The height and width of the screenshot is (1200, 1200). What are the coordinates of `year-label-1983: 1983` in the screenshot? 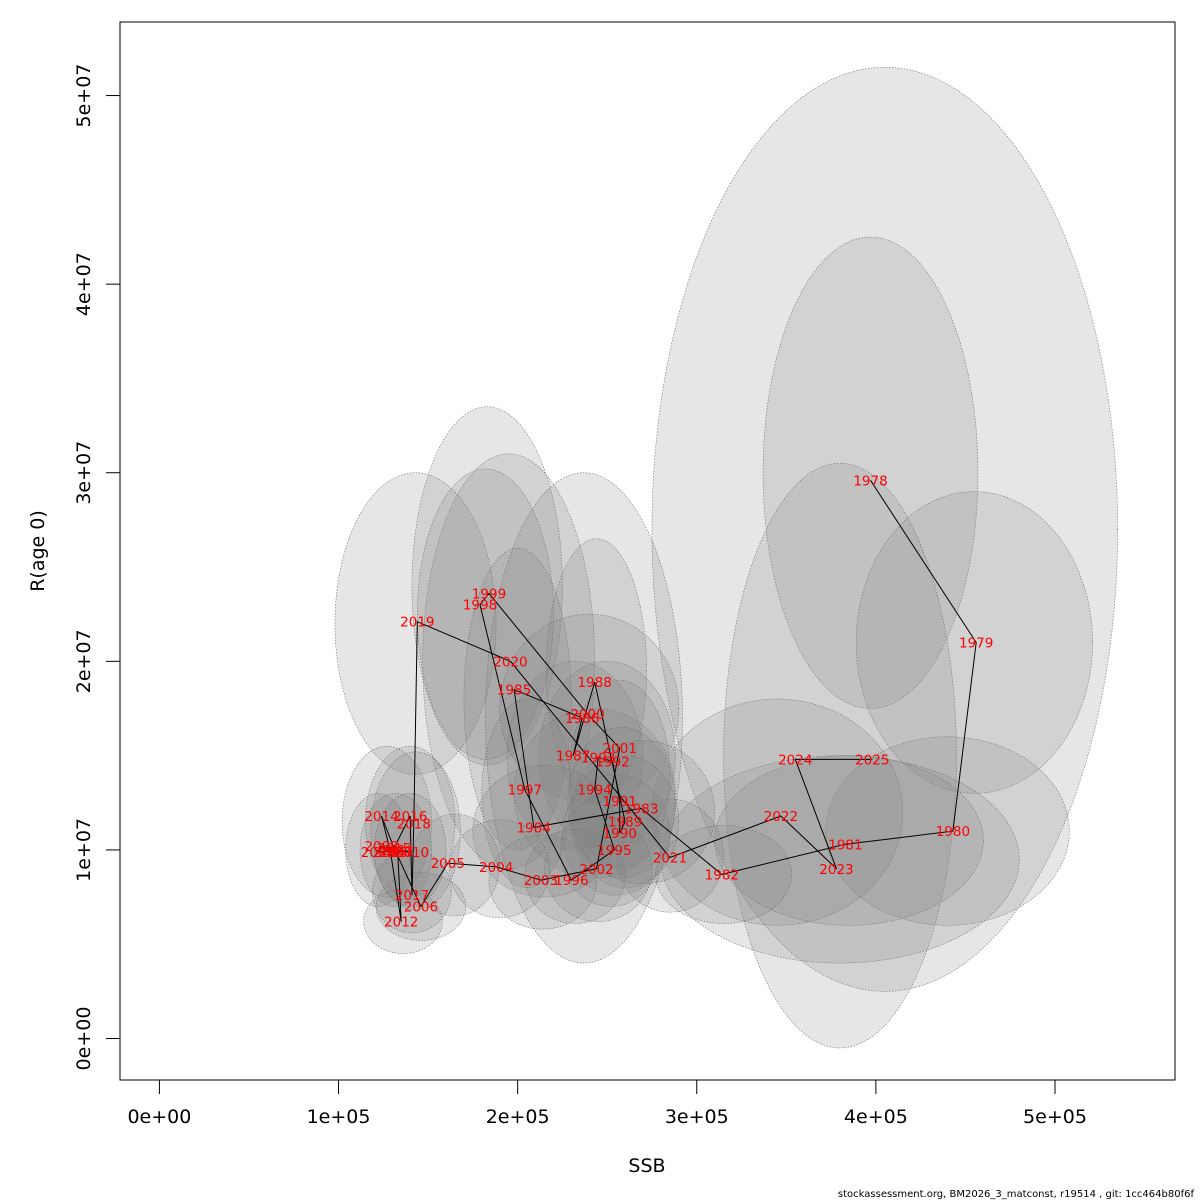 It's located at (641, 809).